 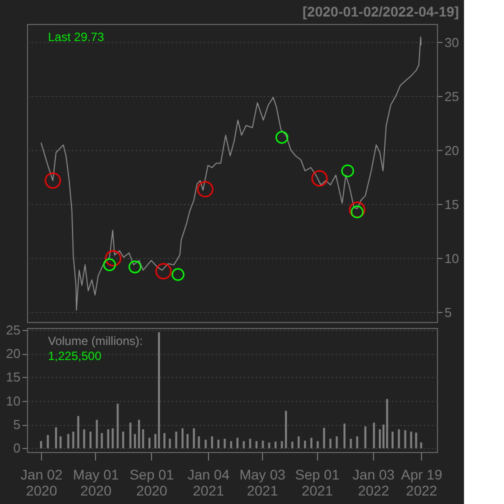 What do you see at coordinates (451, 42) in the screenshot?
I see `y-tick-label: 30` at bounding box center [451, 42].